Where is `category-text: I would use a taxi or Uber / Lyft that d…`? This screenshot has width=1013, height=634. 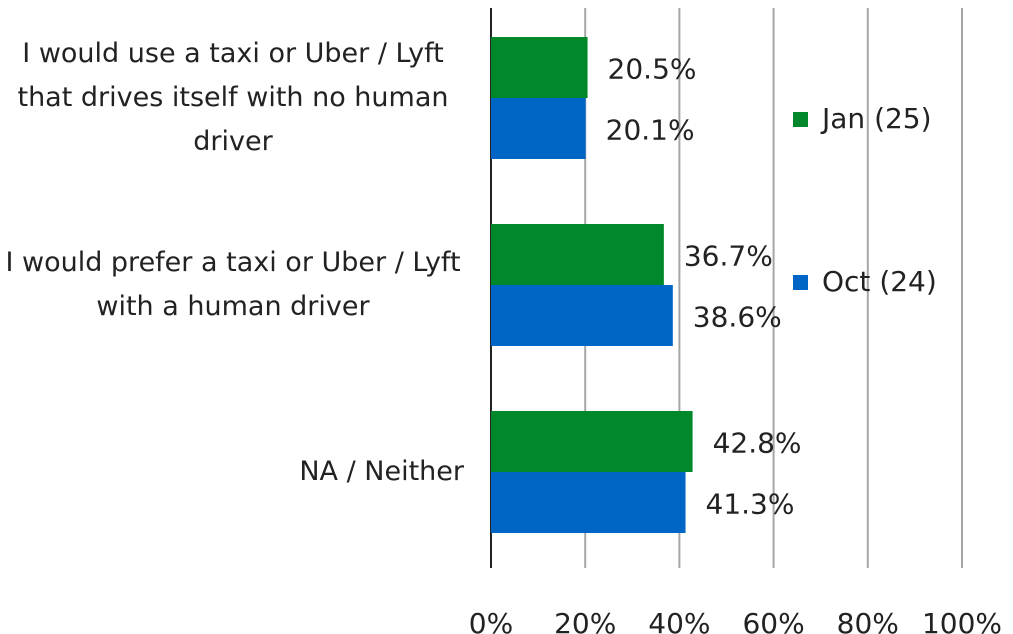 category-text: I would use a taxi or Uber / Lyft that d… is located at coordinates (233, 97).